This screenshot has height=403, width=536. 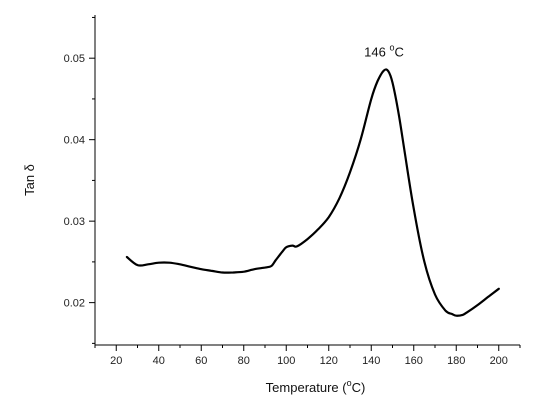 I want to click on peak-annotation: 146 oC, so click(x=384, y=51).